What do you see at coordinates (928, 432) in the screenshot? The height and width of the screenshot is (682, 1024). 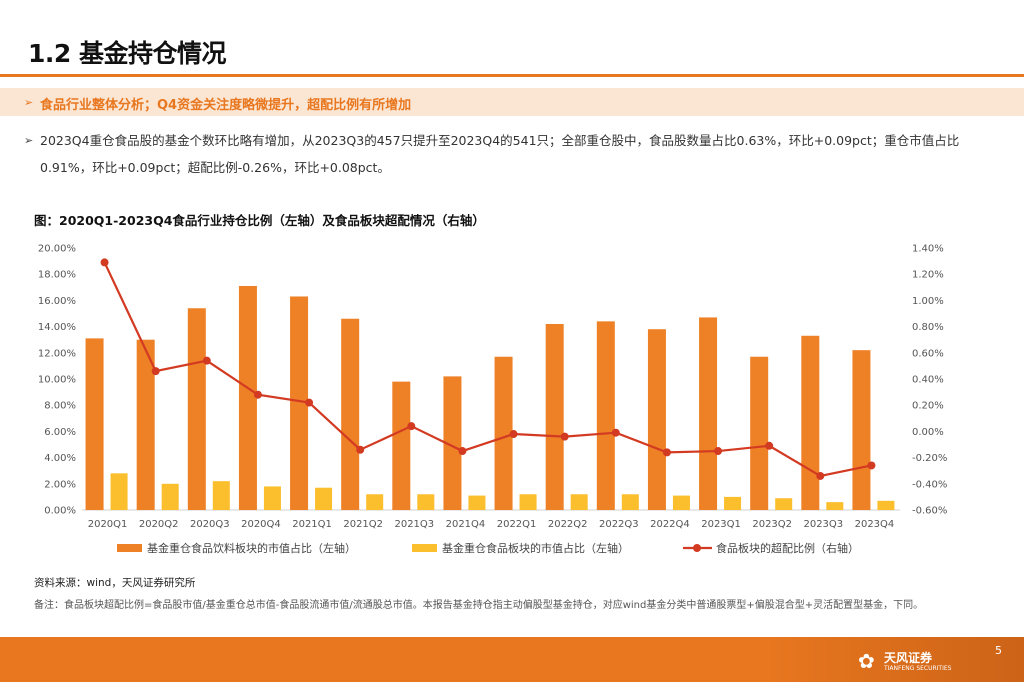 I see `right-axis-tick-label: 0.00%` at bounding box center [928, 432].